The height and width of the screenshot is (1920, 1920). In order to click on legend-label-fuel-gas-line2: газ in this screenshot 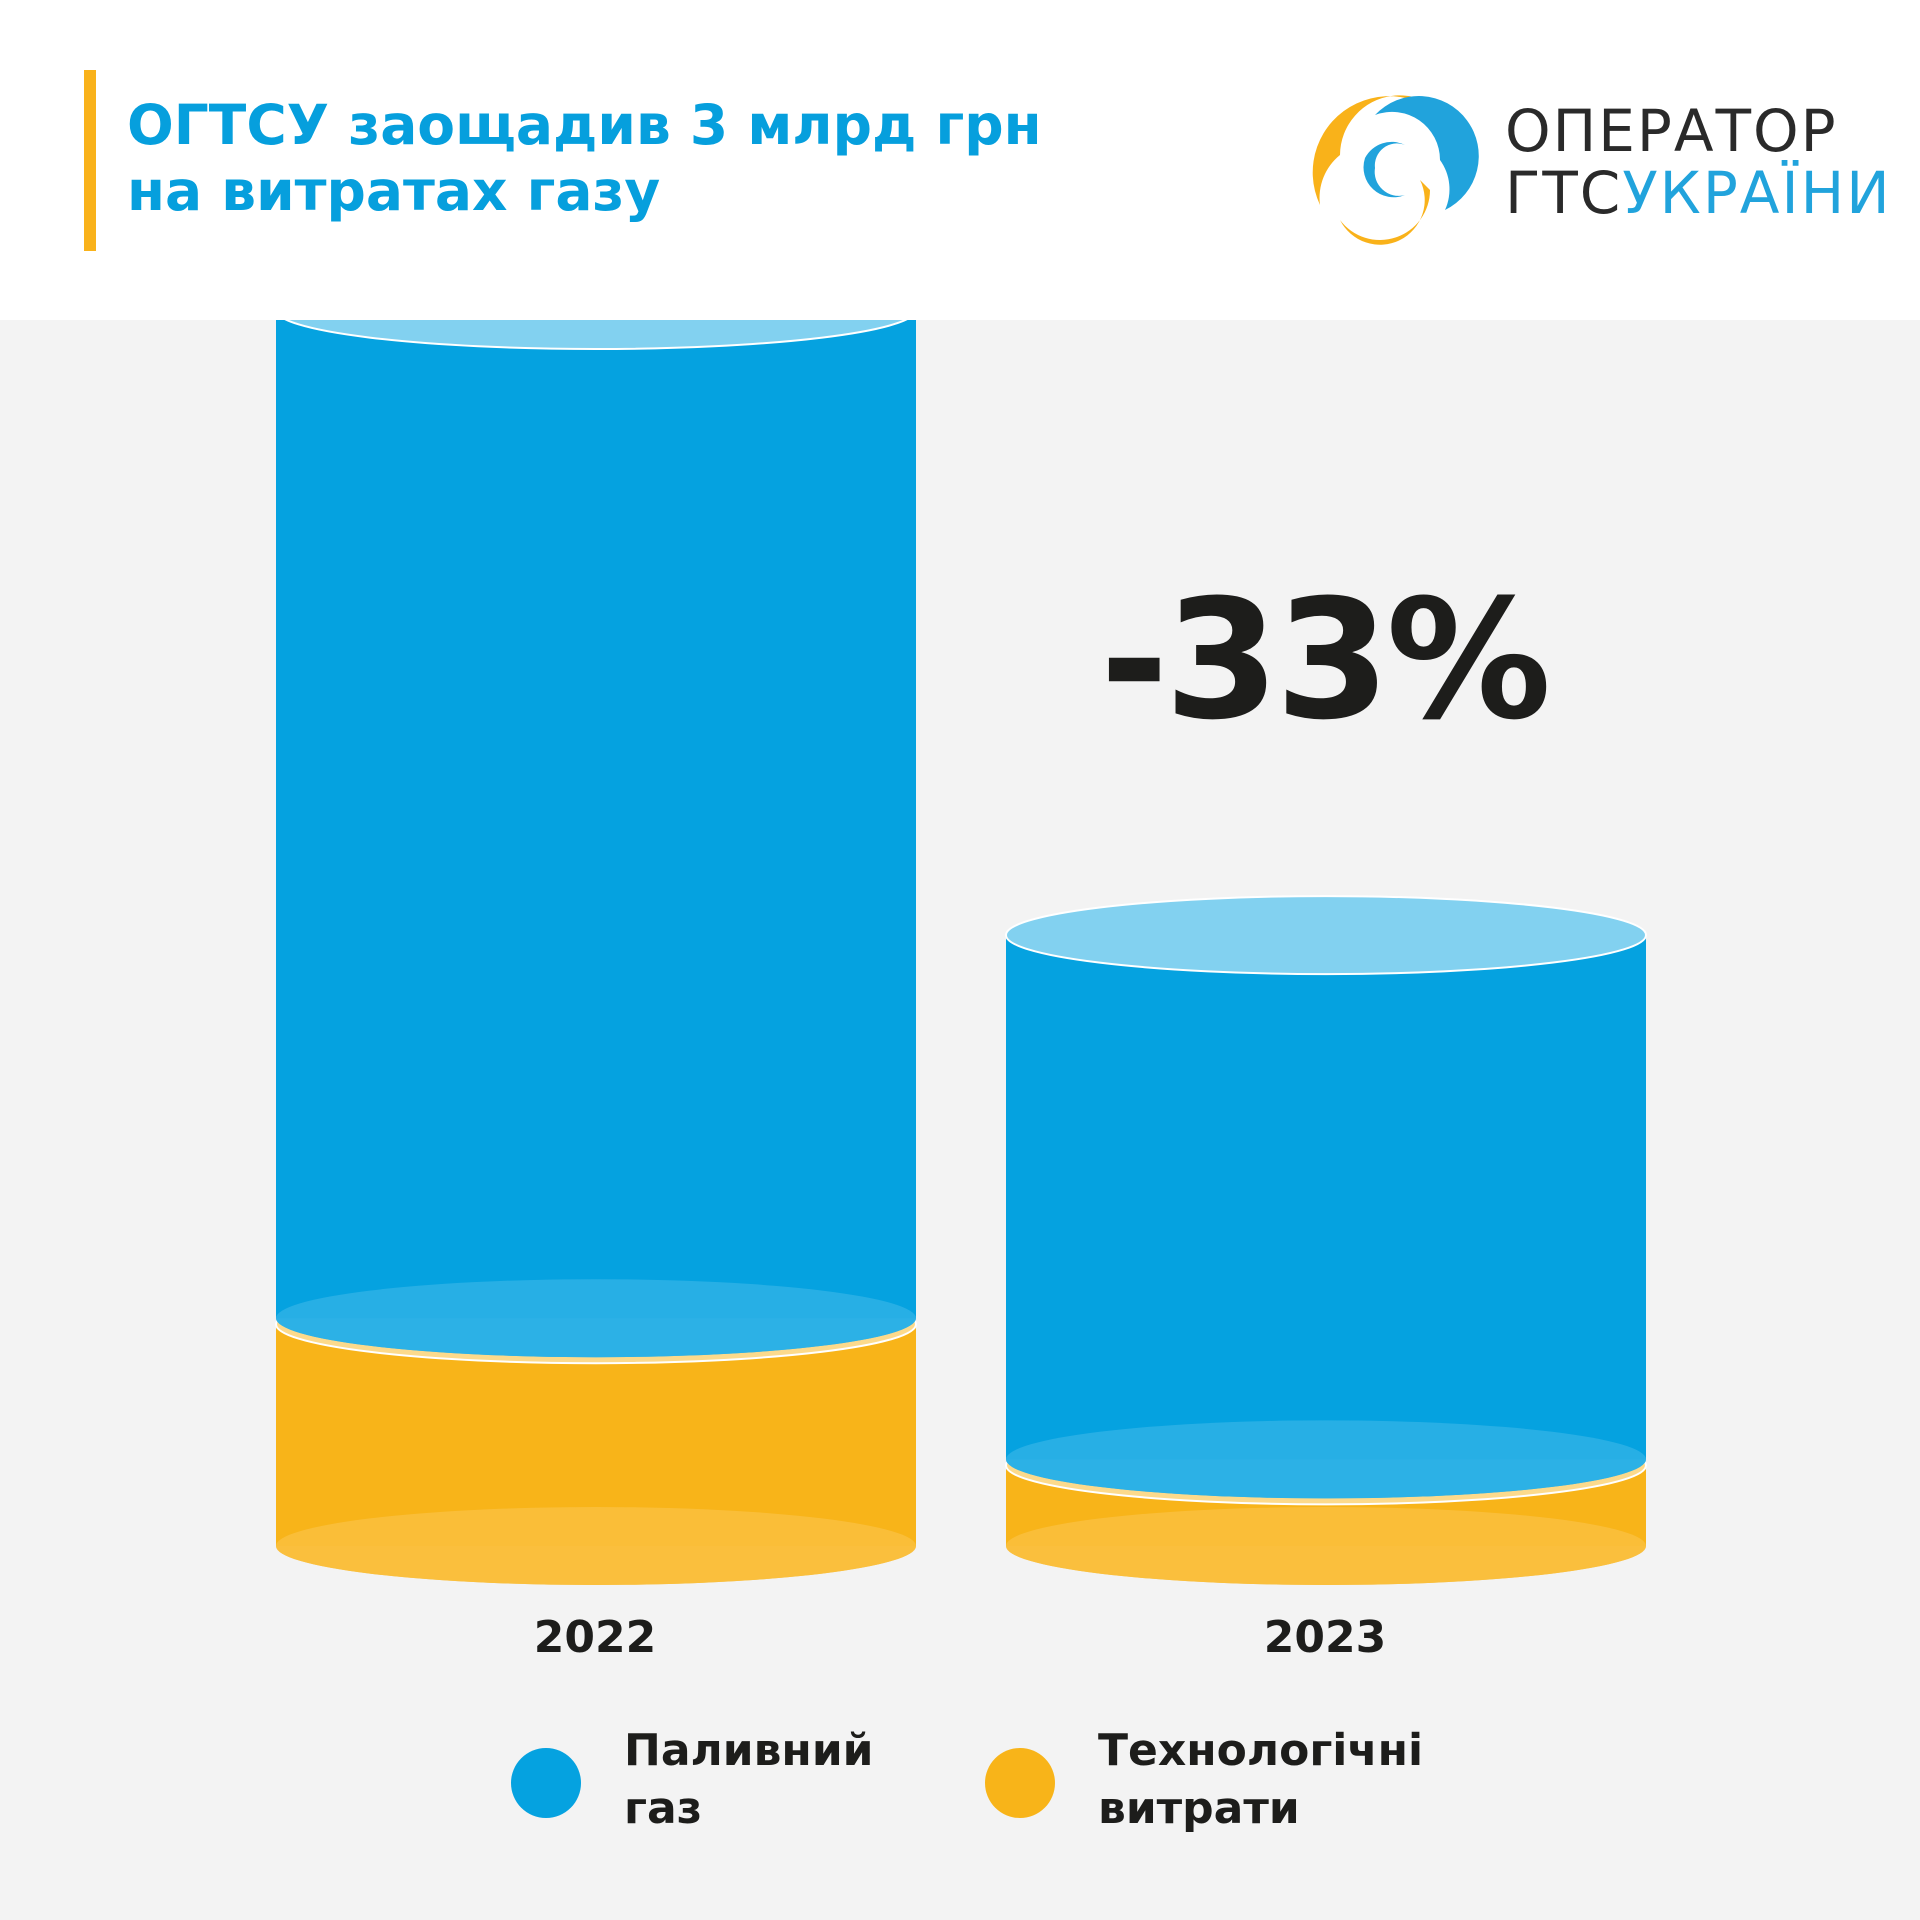, I will do `click(663, 1808)`.